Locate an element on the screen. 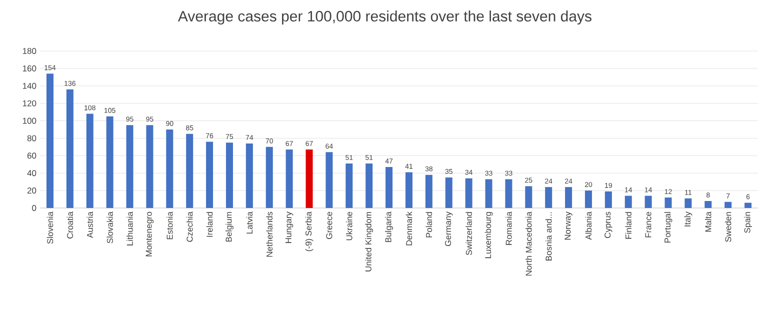 The image size is (770, 323). y-tick-label: 120 is located at coordinates (29, 103).